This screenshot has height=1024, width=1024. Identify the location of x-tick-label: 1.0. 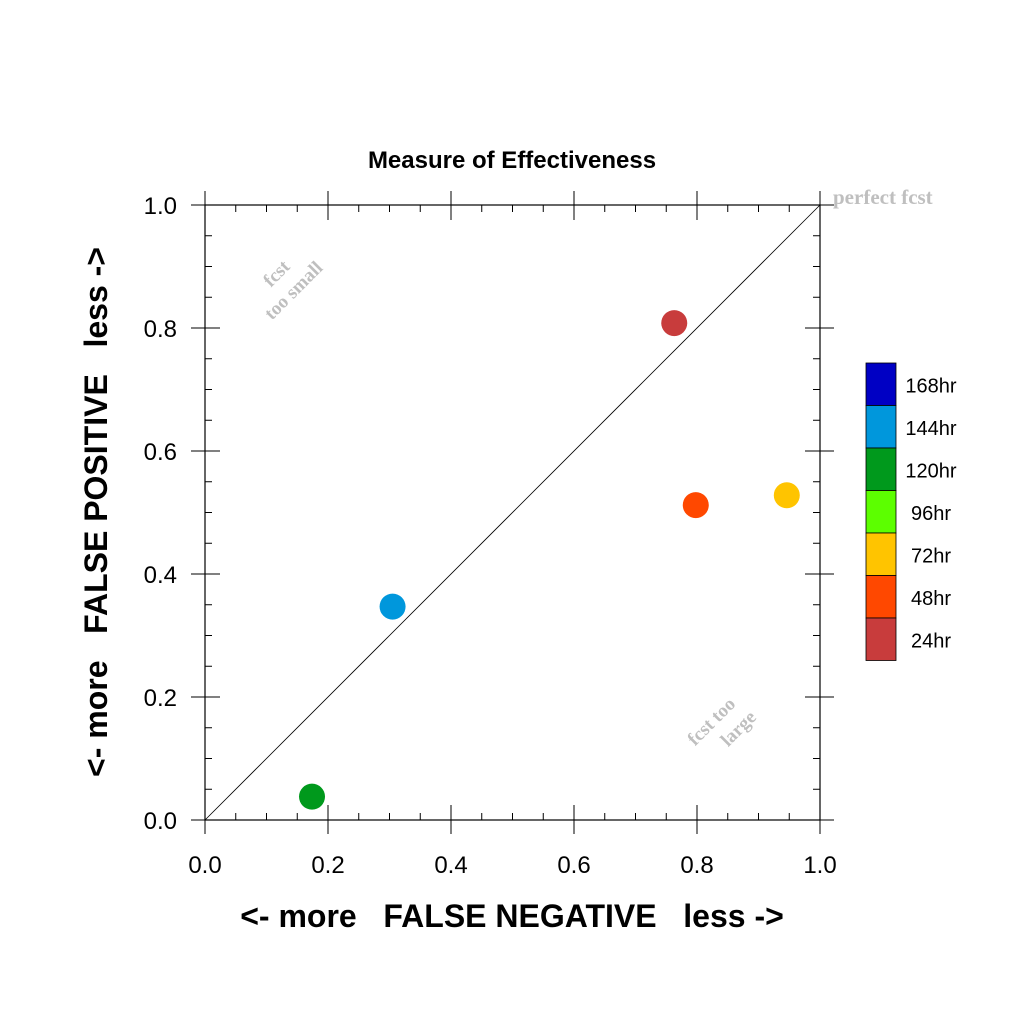
(819, 865).